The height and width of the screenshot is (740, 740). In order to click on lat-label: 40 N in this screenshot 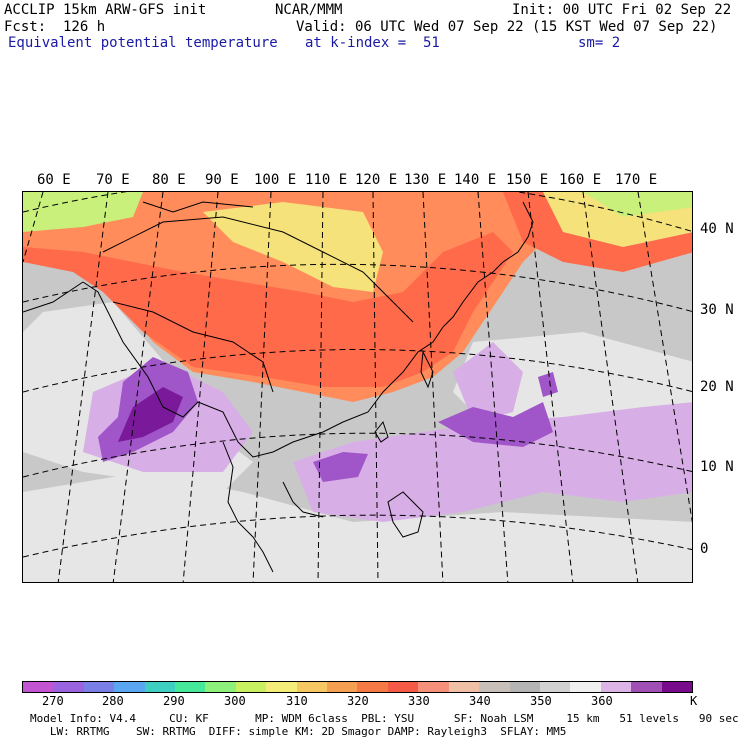, I will do `click(717, 229)`.